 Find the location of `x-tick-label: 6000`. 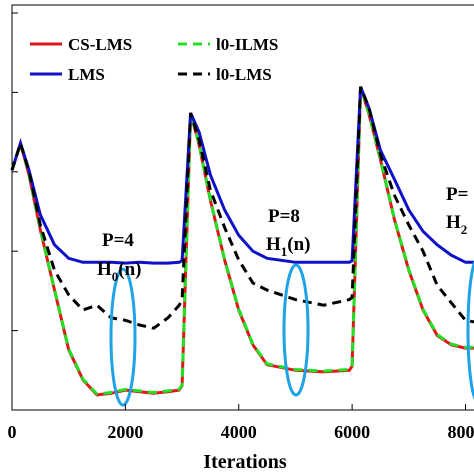

x-tick-label: 6000 is located at coordinates (352, 432).